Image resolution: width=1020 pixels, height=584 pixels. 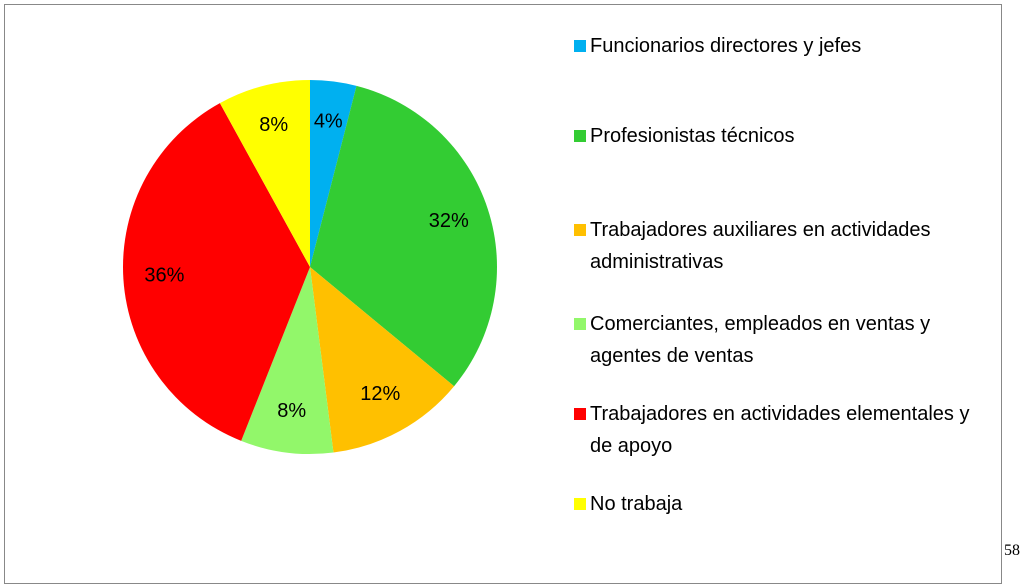 I want to click on page-number: 58, so click(x=1012, y=550).